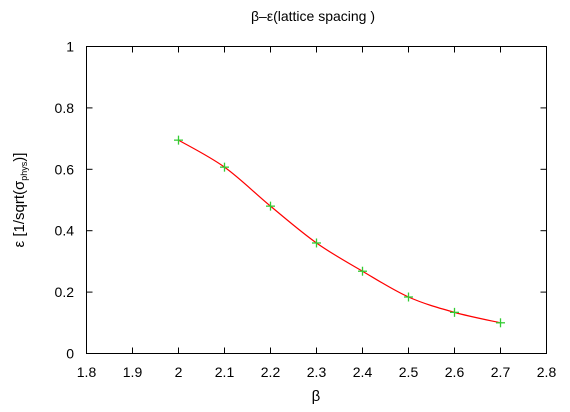 This screenshot has height=412, width=570. Describe the element at coordinates (271, 372) in the screenshot. I see `x-tick-label: 2.2` at that location.